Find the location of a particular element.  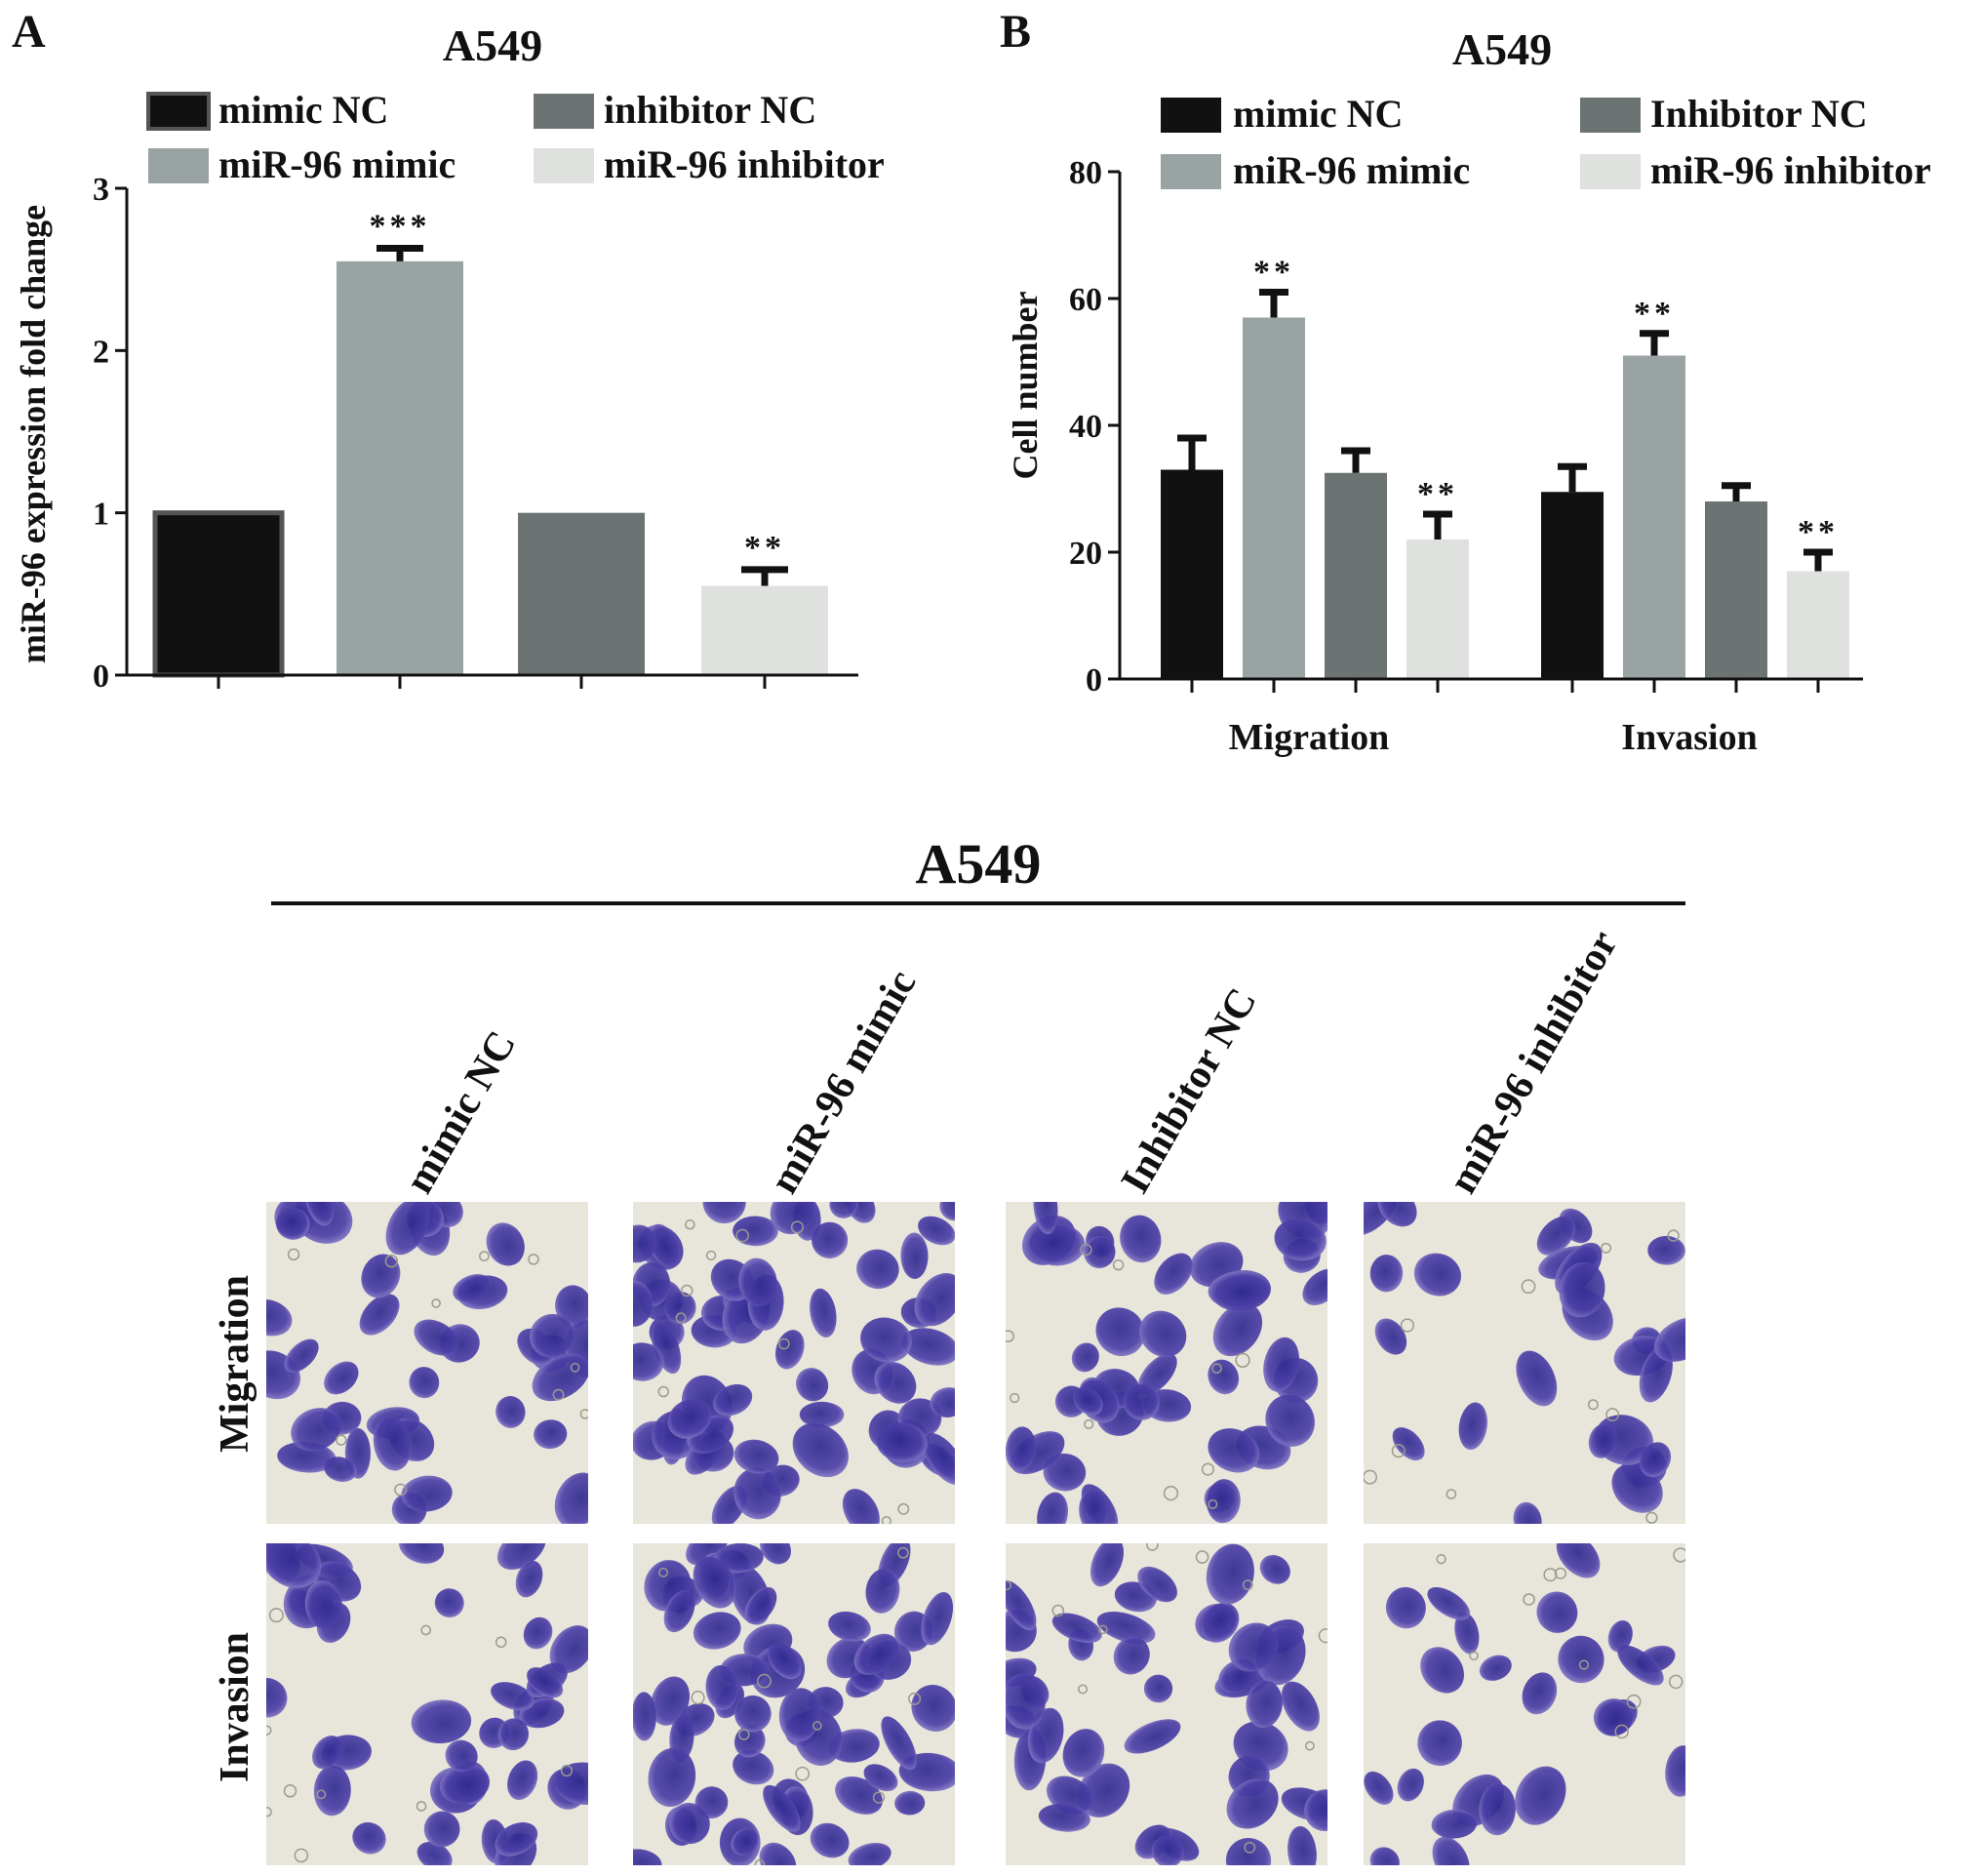

panel-b-y-tick-label: 0 is located at coordinates (1094, 680).